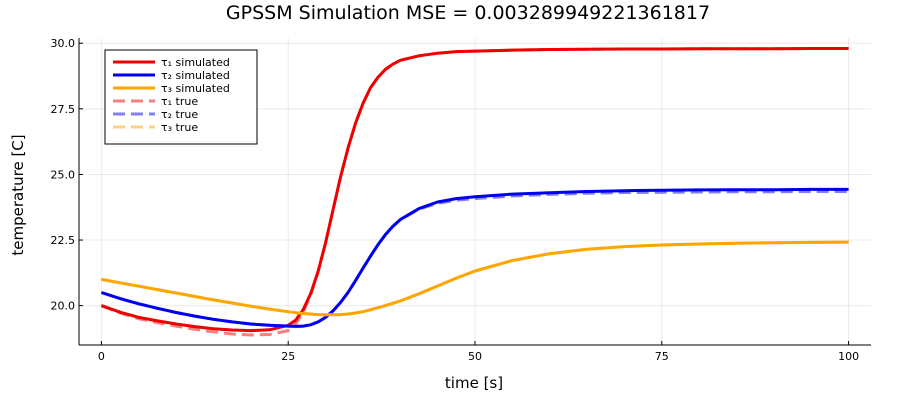 Image resolution: width=900 pixels, height=400 pixels. What do you see at coordinates (179, 114) in the screenshot?
I see `legend-label: τ₂ true` at bounding box center [179, 114].